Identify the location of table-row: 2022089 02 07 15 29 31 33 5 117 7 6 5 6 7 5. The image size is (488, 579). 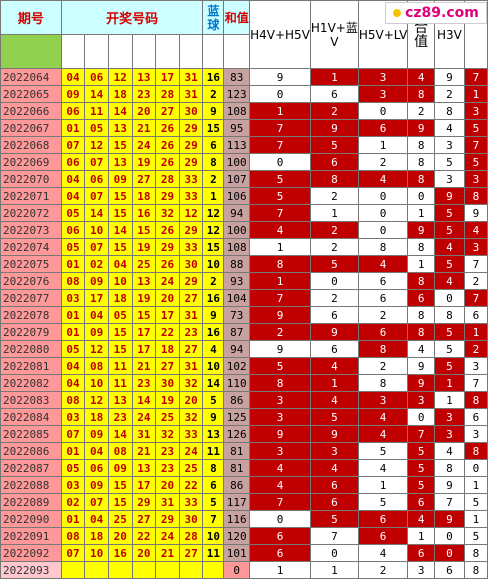
(244, 502).